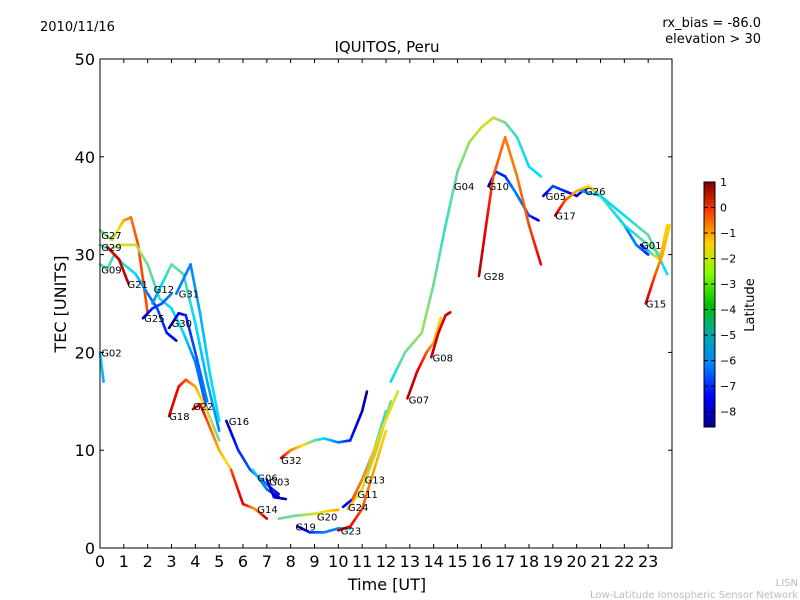 The image size is (800, 600). What do you see at coordinates (117, 265) in the screenshot?
I see `trace-G21` at bounding box center [117, 265].